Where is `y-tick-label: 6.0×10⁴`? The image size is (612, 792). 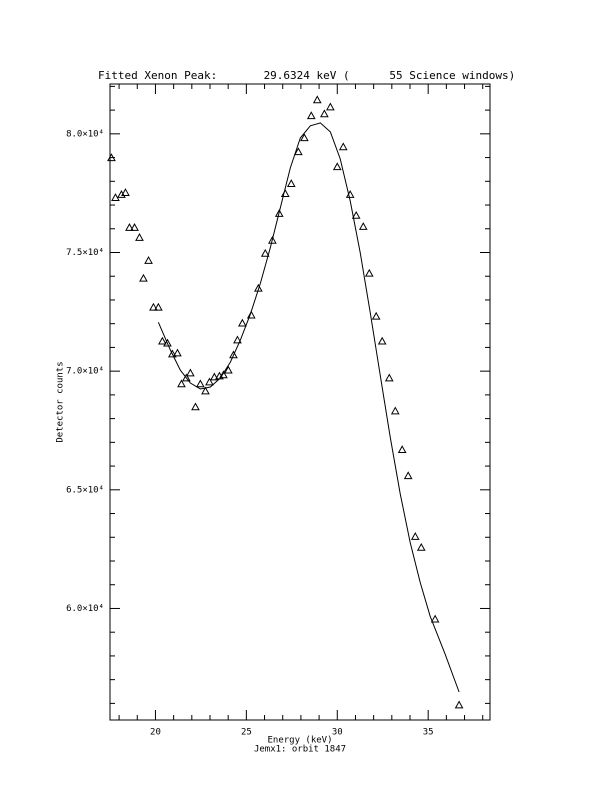 y-tick-label: 6.0×10⁴ is located at coordinates (85, 609).